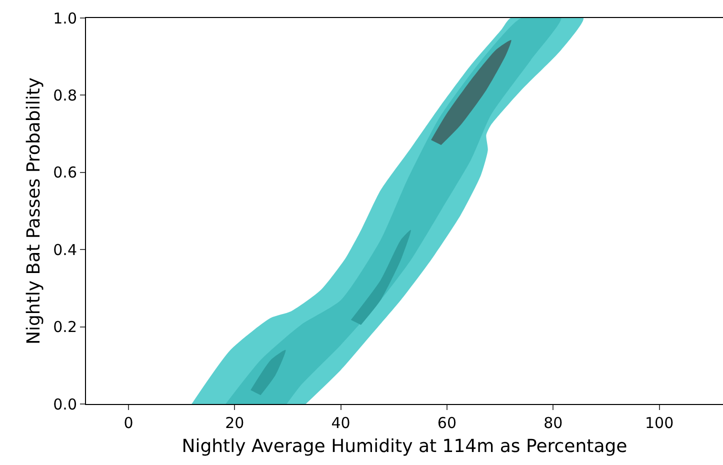 This screenshot has width=723, height=465. Describe the element at coordinates (65, 404) in the screenshot. I see `y-tick-label: 0.0` at that location.